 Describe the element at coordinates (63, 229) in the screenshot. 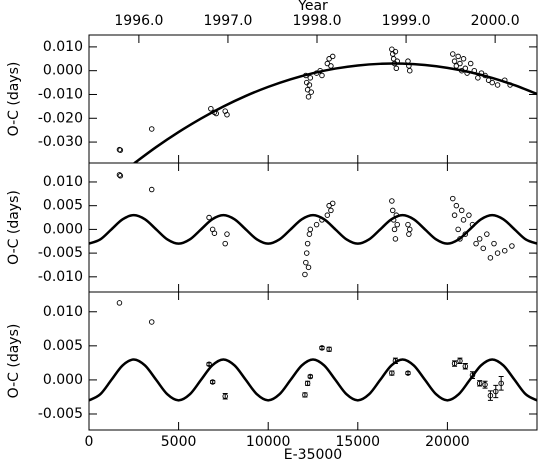

I see `y-tick-label: 0.000` at that location.